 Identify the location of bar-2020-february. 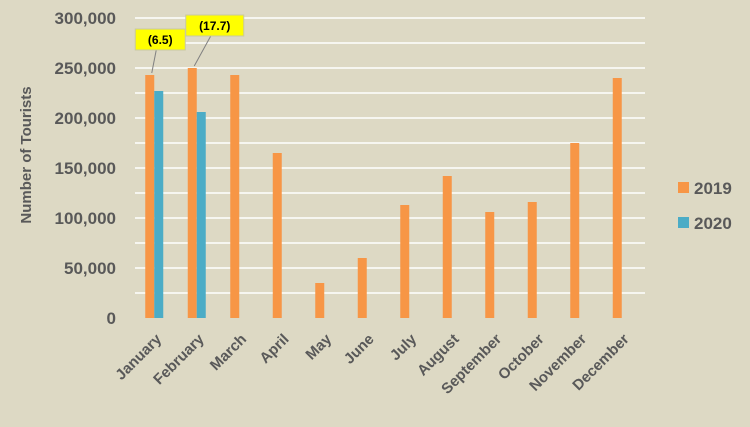
(201, 215).